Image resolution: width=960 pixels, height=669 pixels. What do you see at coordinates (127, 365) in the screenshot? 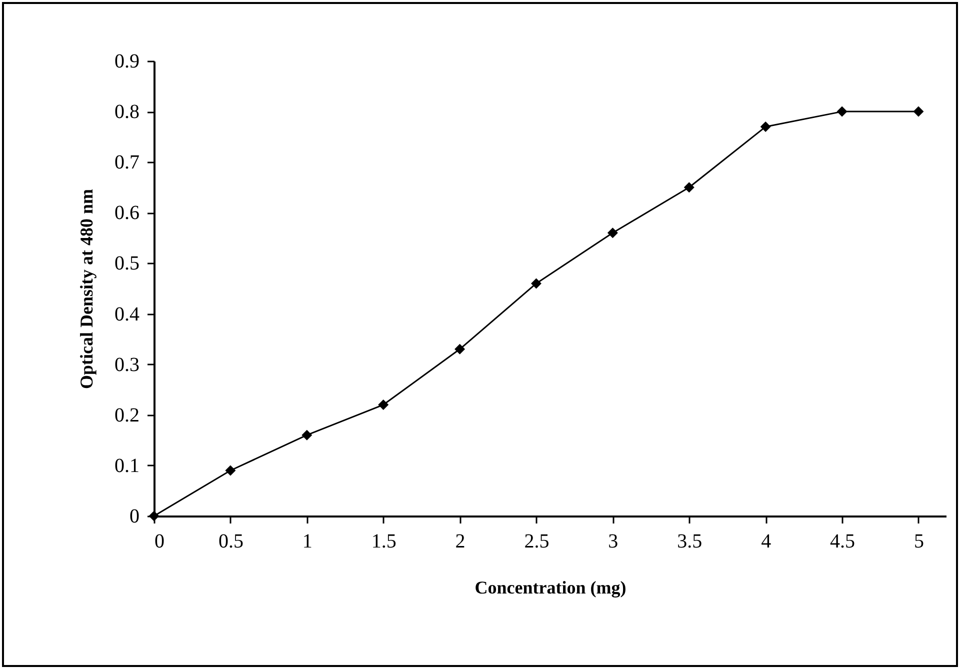
I see `y-tick-label: 0.3` at bounding box center [127, 365].